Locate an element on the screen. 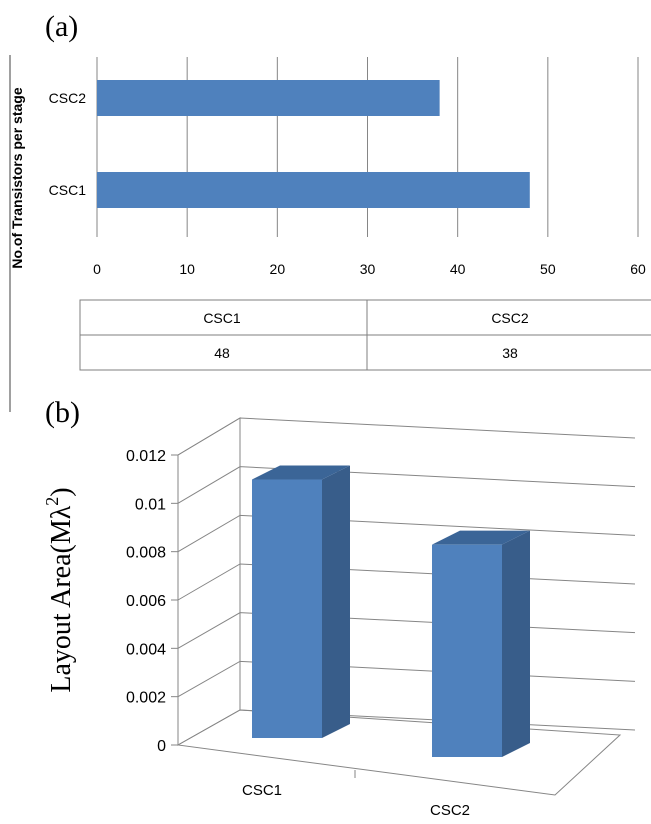  panel-b-y-label-superscript: 2 is located at coordinates (52, 501).